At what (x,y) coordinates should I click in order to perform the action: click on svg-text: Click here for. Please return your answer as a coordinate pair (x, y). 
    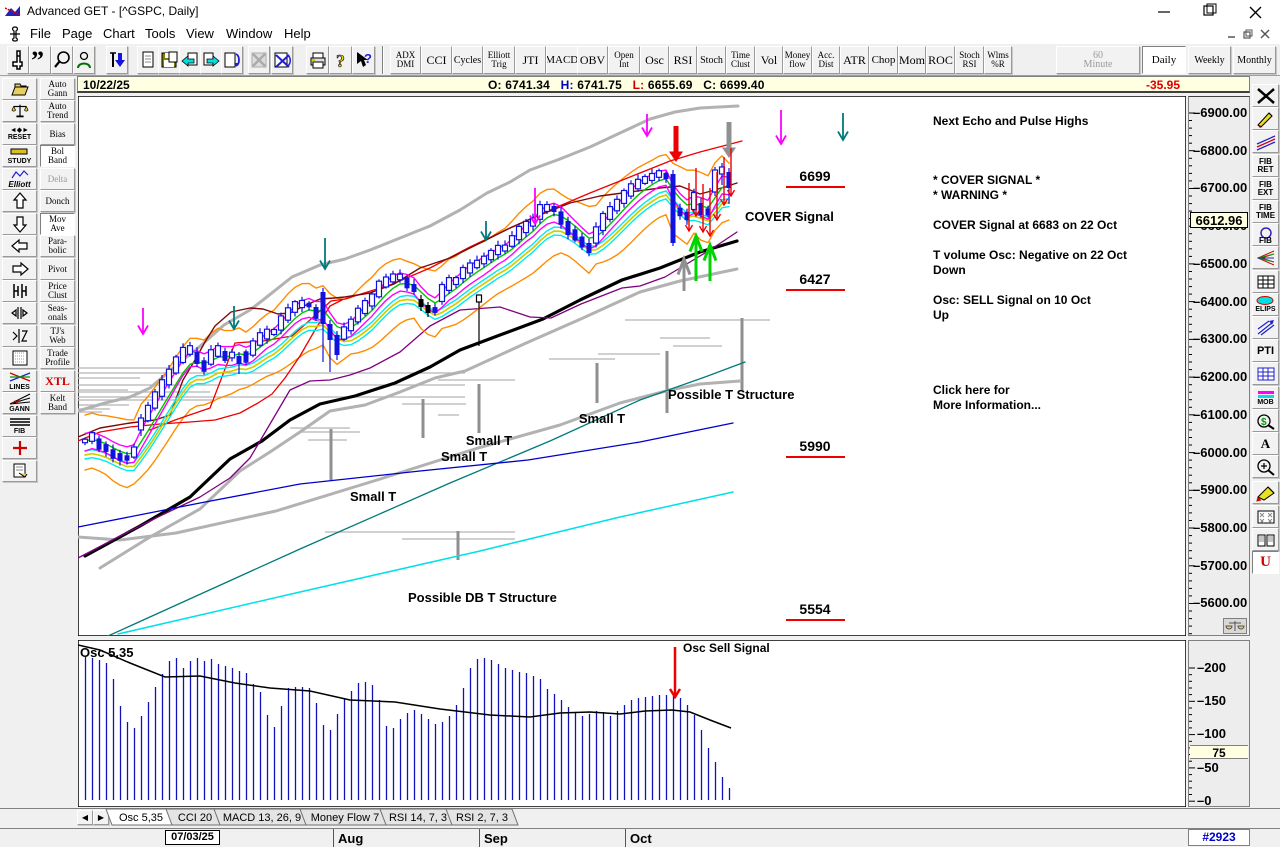
    Looking at the image, I should click on (971, 390).